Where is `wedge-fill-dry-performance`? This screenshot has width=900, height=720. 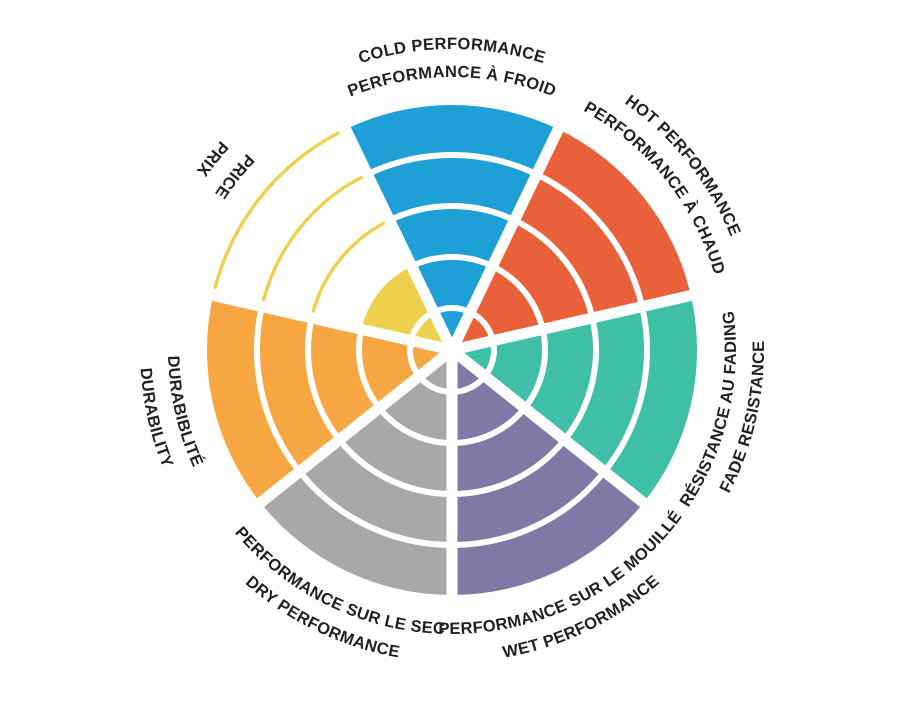 wedge-fill-dry-performance is located at coordinates (356, 472).